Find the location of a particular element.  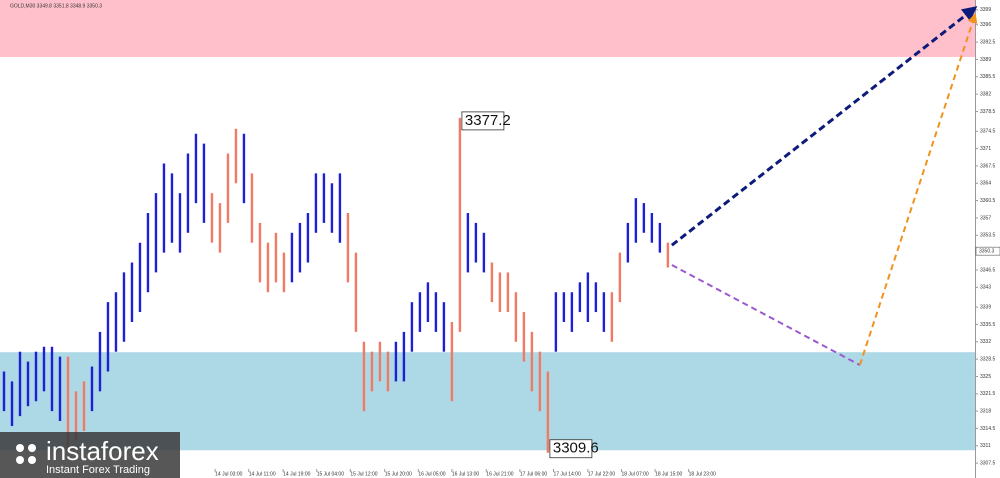

logo-tagline: Instant Forex Trading is located at coordinates (98, 470).